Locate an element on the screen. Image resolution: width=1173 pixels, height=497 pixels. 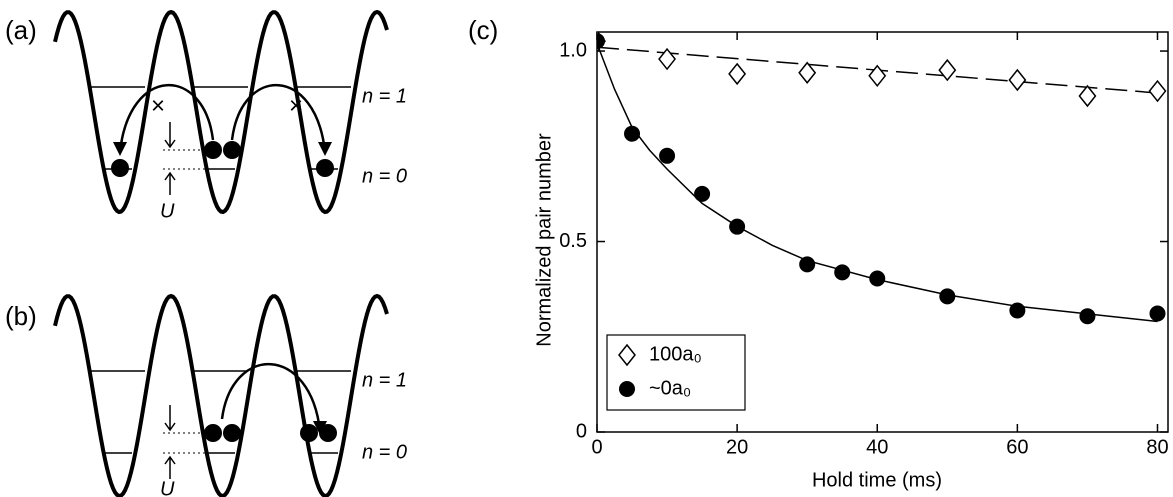
panel-label: (c) is located at coordinates (483, 30).